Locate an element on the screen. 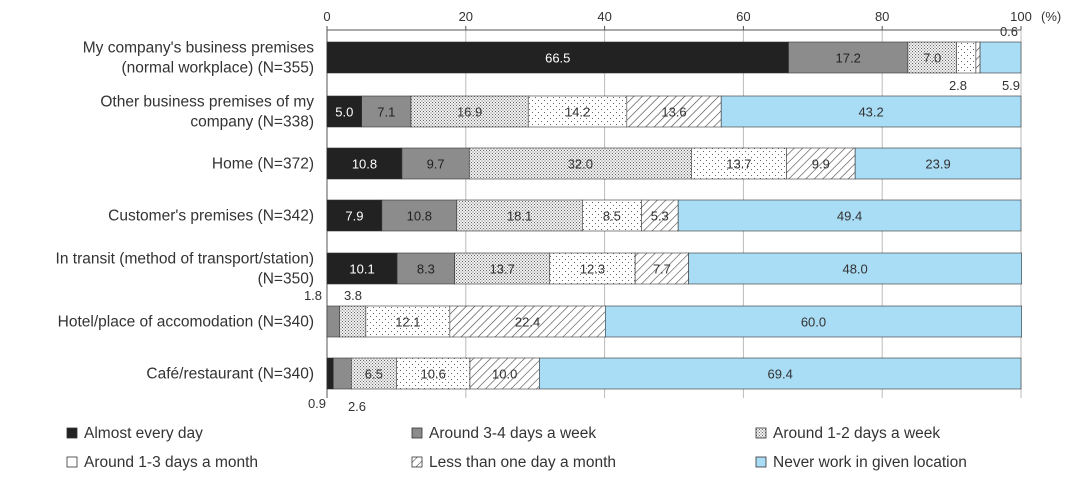  legend-label: Around 1-2 days a week is located at coordinates (856, 433).